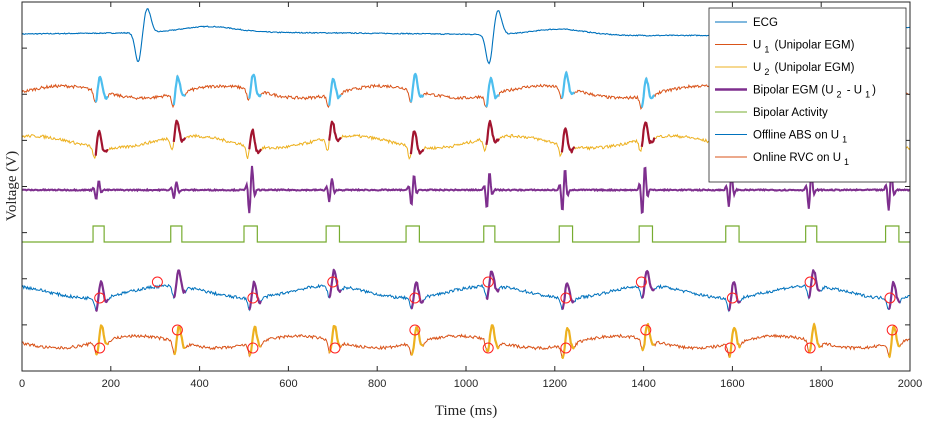  What do you see at coordinates (814, 92) in the screenshot?
I see `legend-label-bipolar-egm-u2: Bipolar EGM (U 2 - U 1)` at bounding box center [814, 92].